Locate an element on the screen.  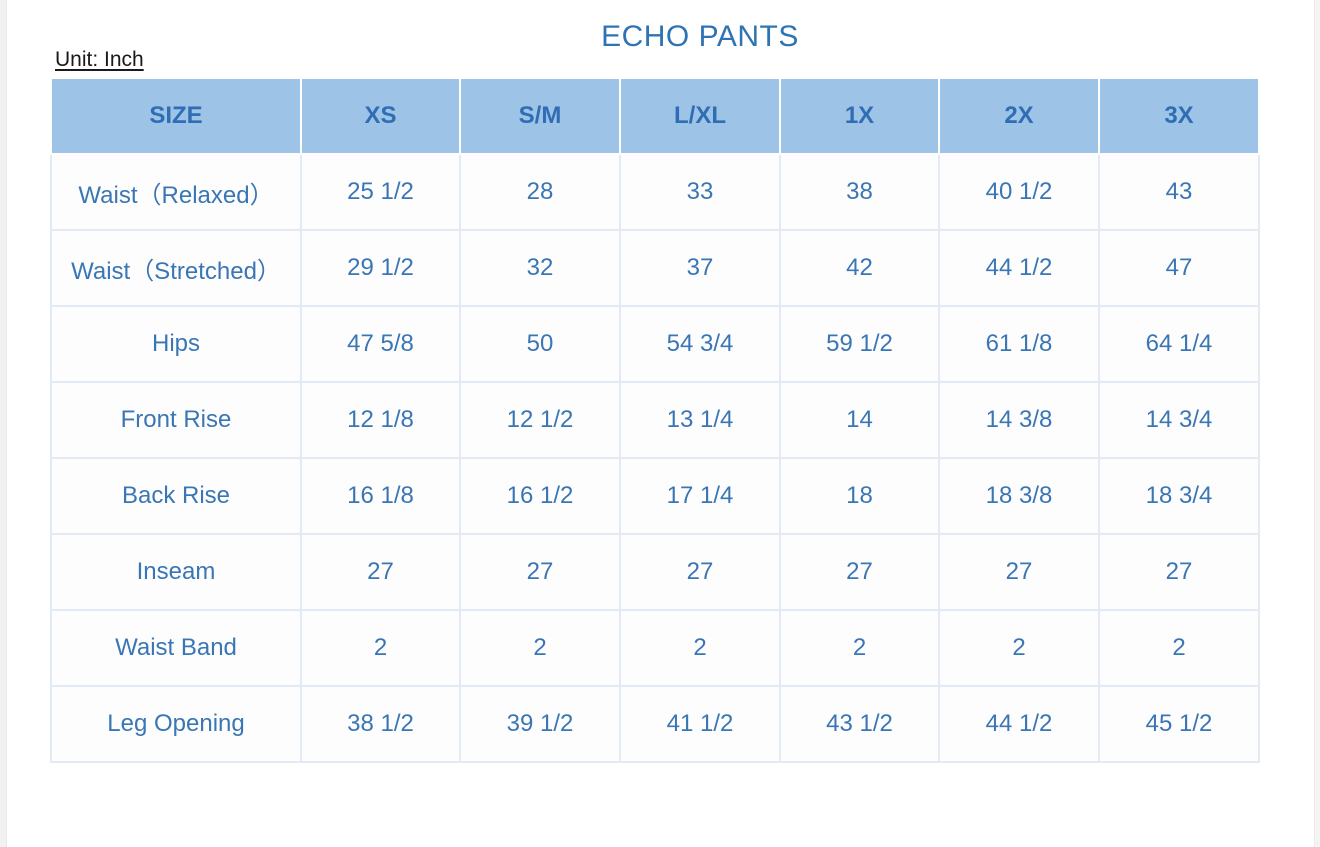
size-value-cell: 16 1/2 is located at coordinates (540, 496).